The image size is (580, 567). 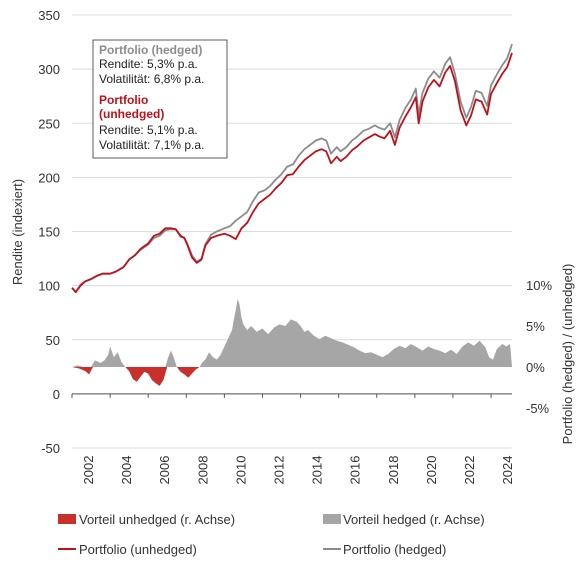 I want to click on unhedged-stats-rendite: Rendite: 5,1% p.a., so click(x=148, y=130).